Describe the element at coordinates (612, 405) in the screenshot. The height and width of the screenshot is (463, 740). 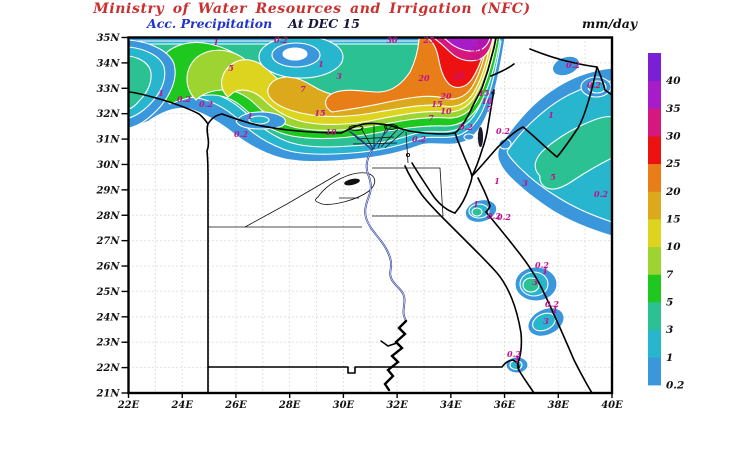
I see `lon-label: 40E` at that location.